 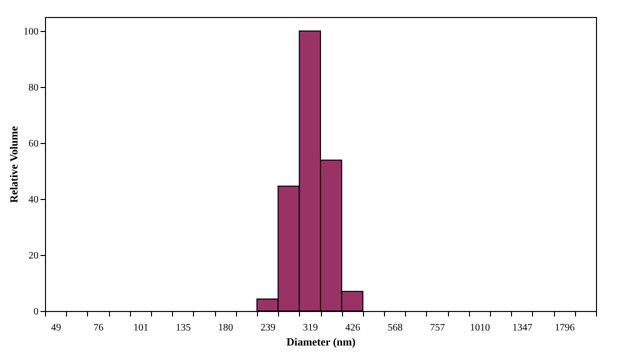 I want to click on y-tick-label: 80, so click(x=33, y=88).